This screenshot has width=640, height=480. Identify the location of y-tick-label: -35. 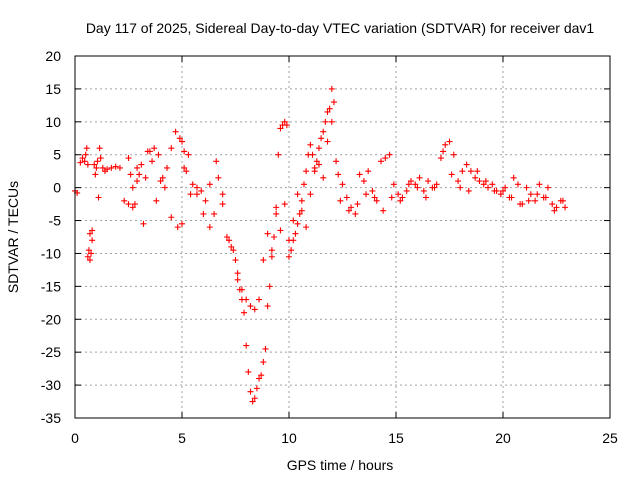
(51, 418).